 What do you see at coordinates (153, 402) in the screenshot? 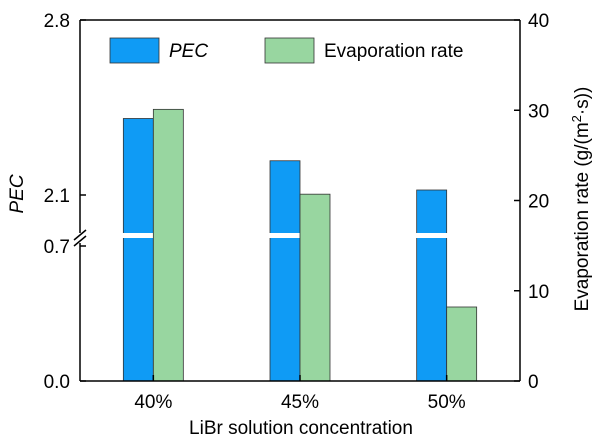
I see `x-tick-label: 40%` at bounding box center [153, 402].